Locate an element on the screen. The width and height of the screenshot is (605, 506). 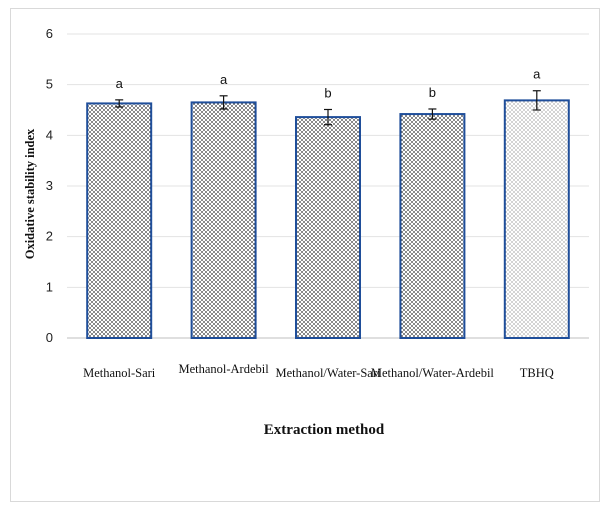
x-tick-label: Methanol-Sari is located at coordinates (119, 373).